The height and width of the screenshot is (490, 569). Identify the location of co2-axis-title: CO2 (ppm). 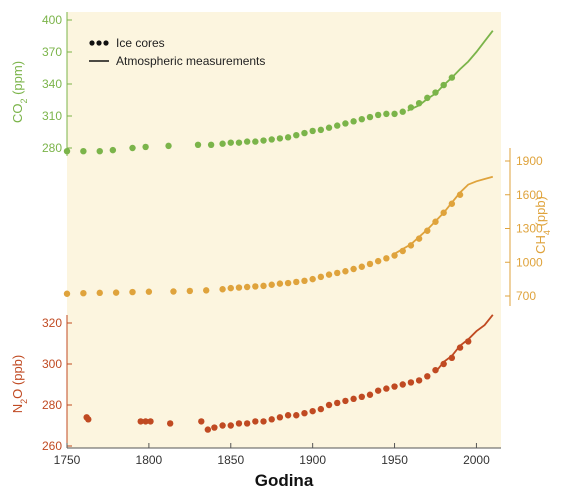
(19, 92).